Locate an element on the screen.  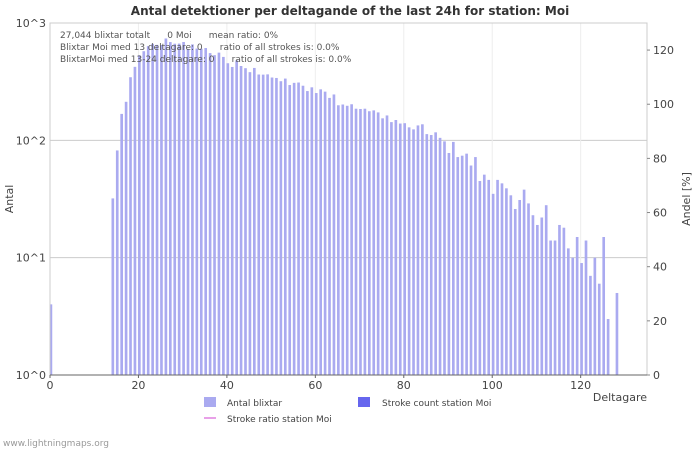
y-axis-label: Antal is located at coordinates (9, 199).